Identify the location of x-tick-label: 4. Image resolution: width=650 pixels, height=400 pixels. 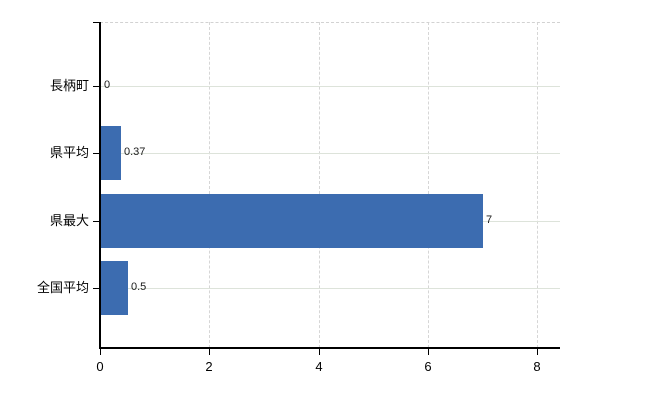
(319, 366).